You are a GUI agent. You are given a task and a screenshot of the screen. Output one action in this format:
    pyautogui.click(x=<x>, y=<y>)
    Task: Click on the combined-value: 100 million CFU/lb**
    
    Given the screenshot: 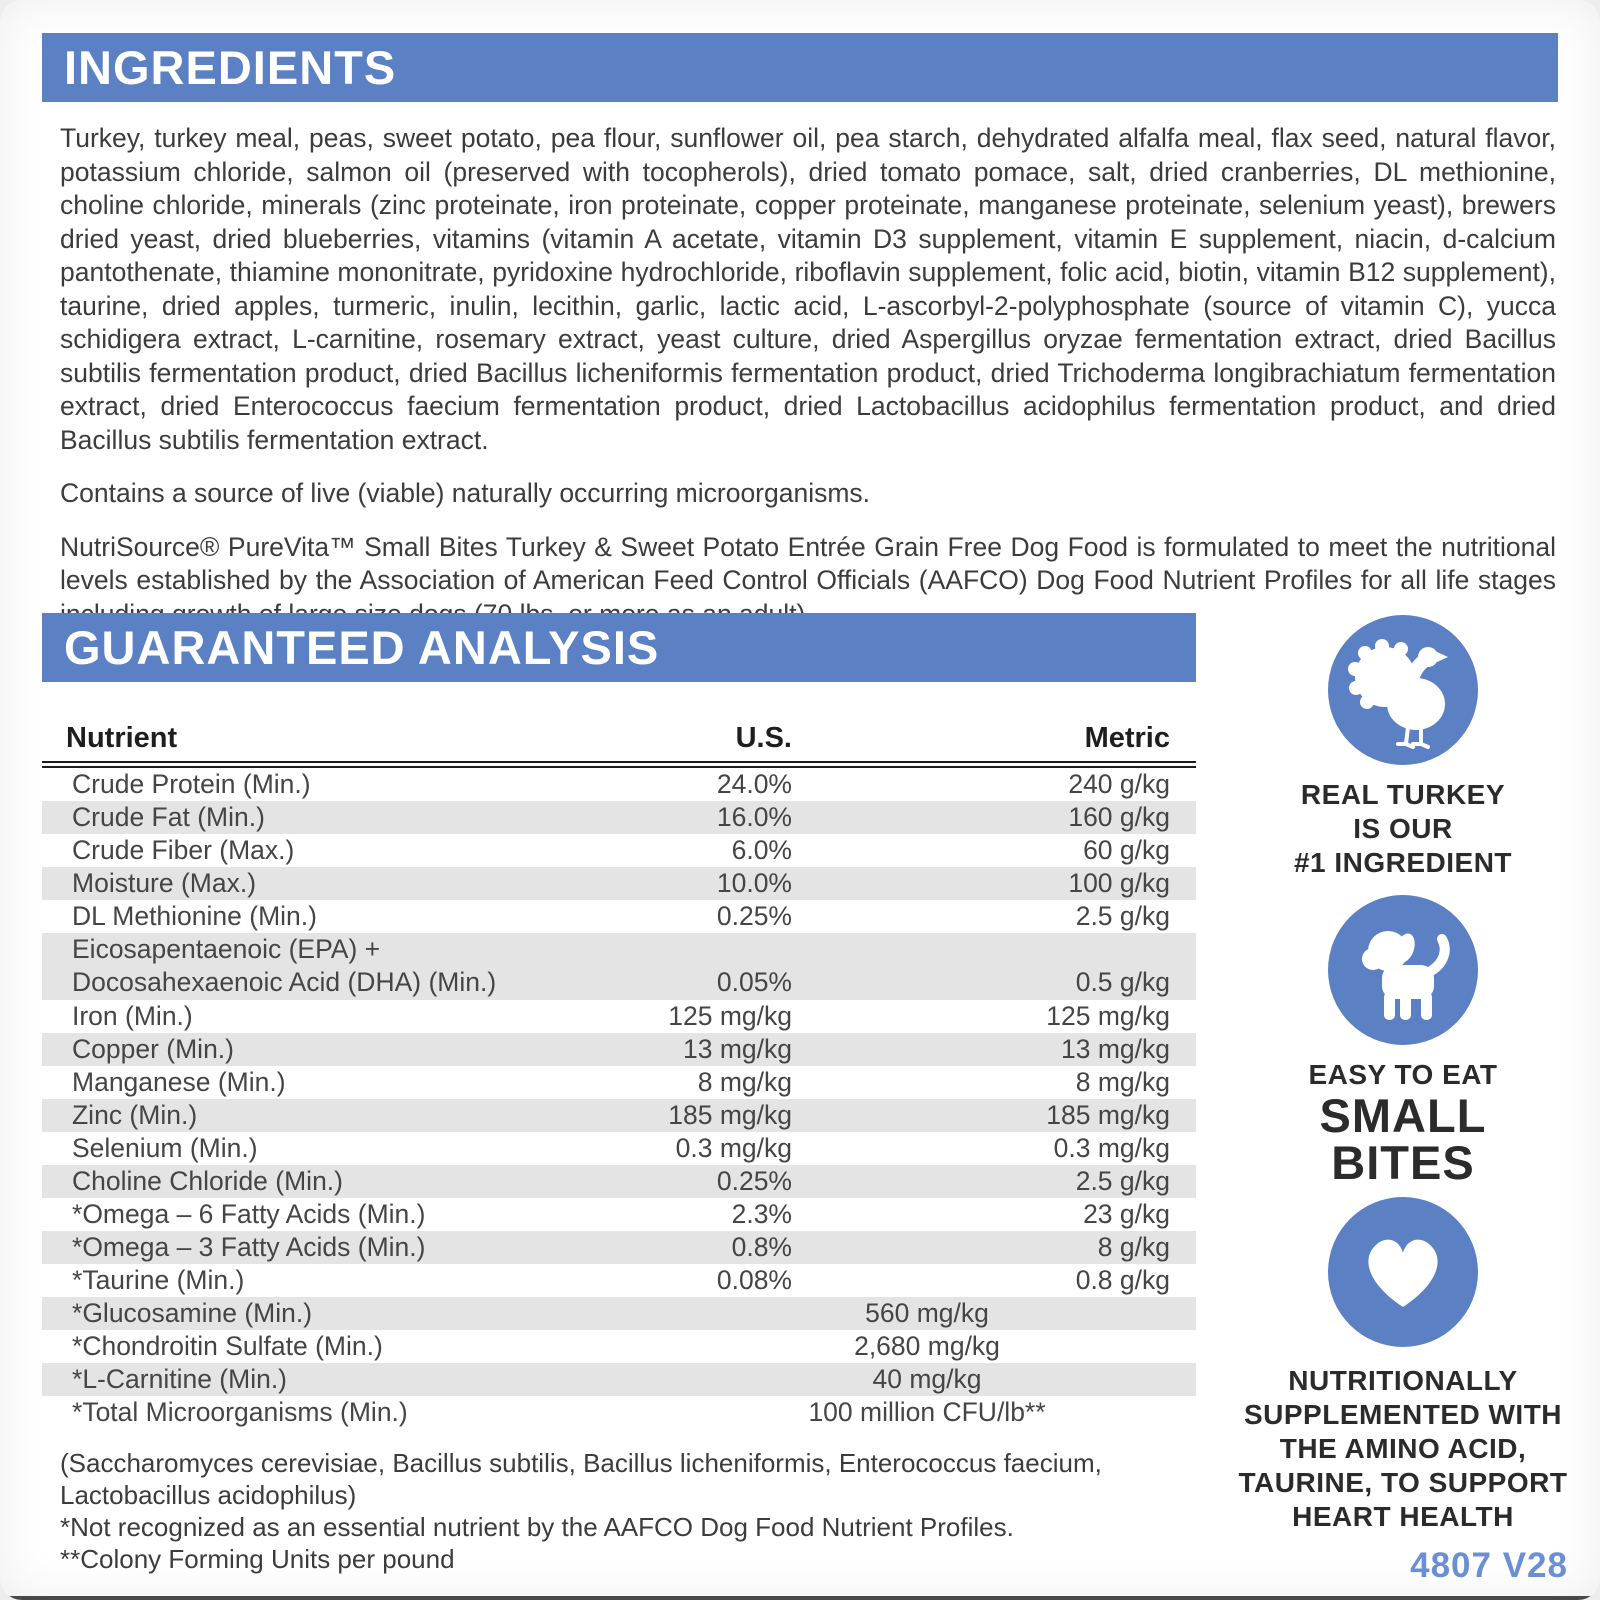 What is the action you would take?
    pyautogui.click(x=927, y=1412)
    